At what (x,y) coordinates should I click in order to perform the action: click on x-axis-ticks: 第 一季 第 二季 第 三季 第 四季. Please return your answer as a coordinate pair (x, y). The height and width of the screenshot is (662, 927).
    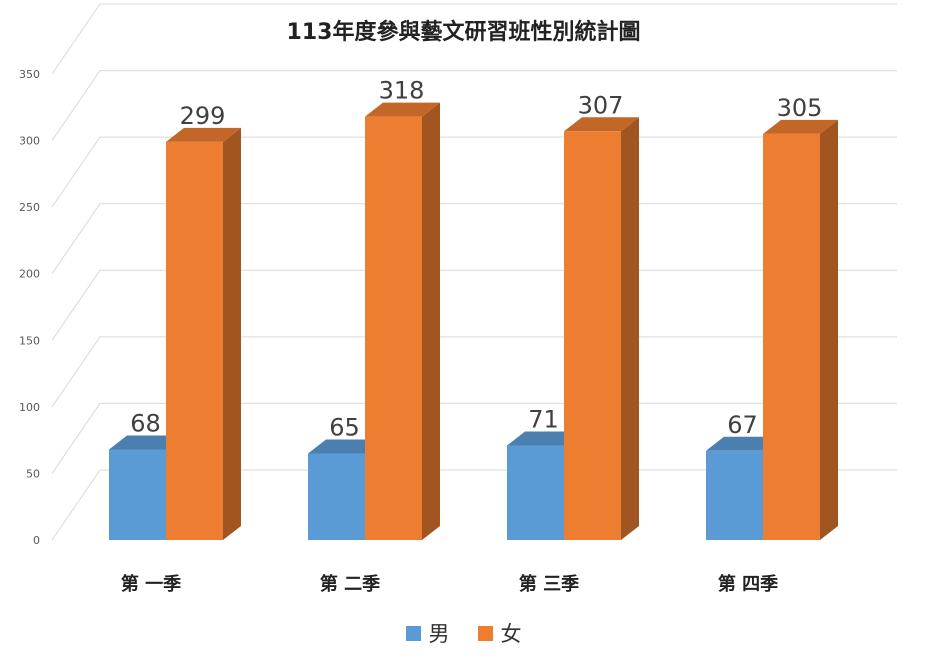
    Looking at the image, I should click on (449, 584).